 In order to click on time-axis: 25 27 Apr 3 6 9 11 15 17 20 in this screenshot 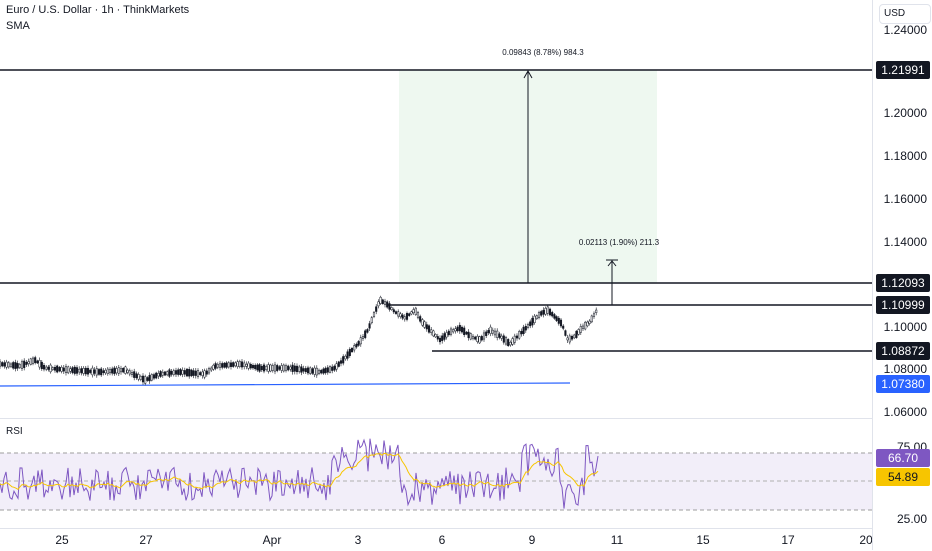, I will do `click(436, 539)`.